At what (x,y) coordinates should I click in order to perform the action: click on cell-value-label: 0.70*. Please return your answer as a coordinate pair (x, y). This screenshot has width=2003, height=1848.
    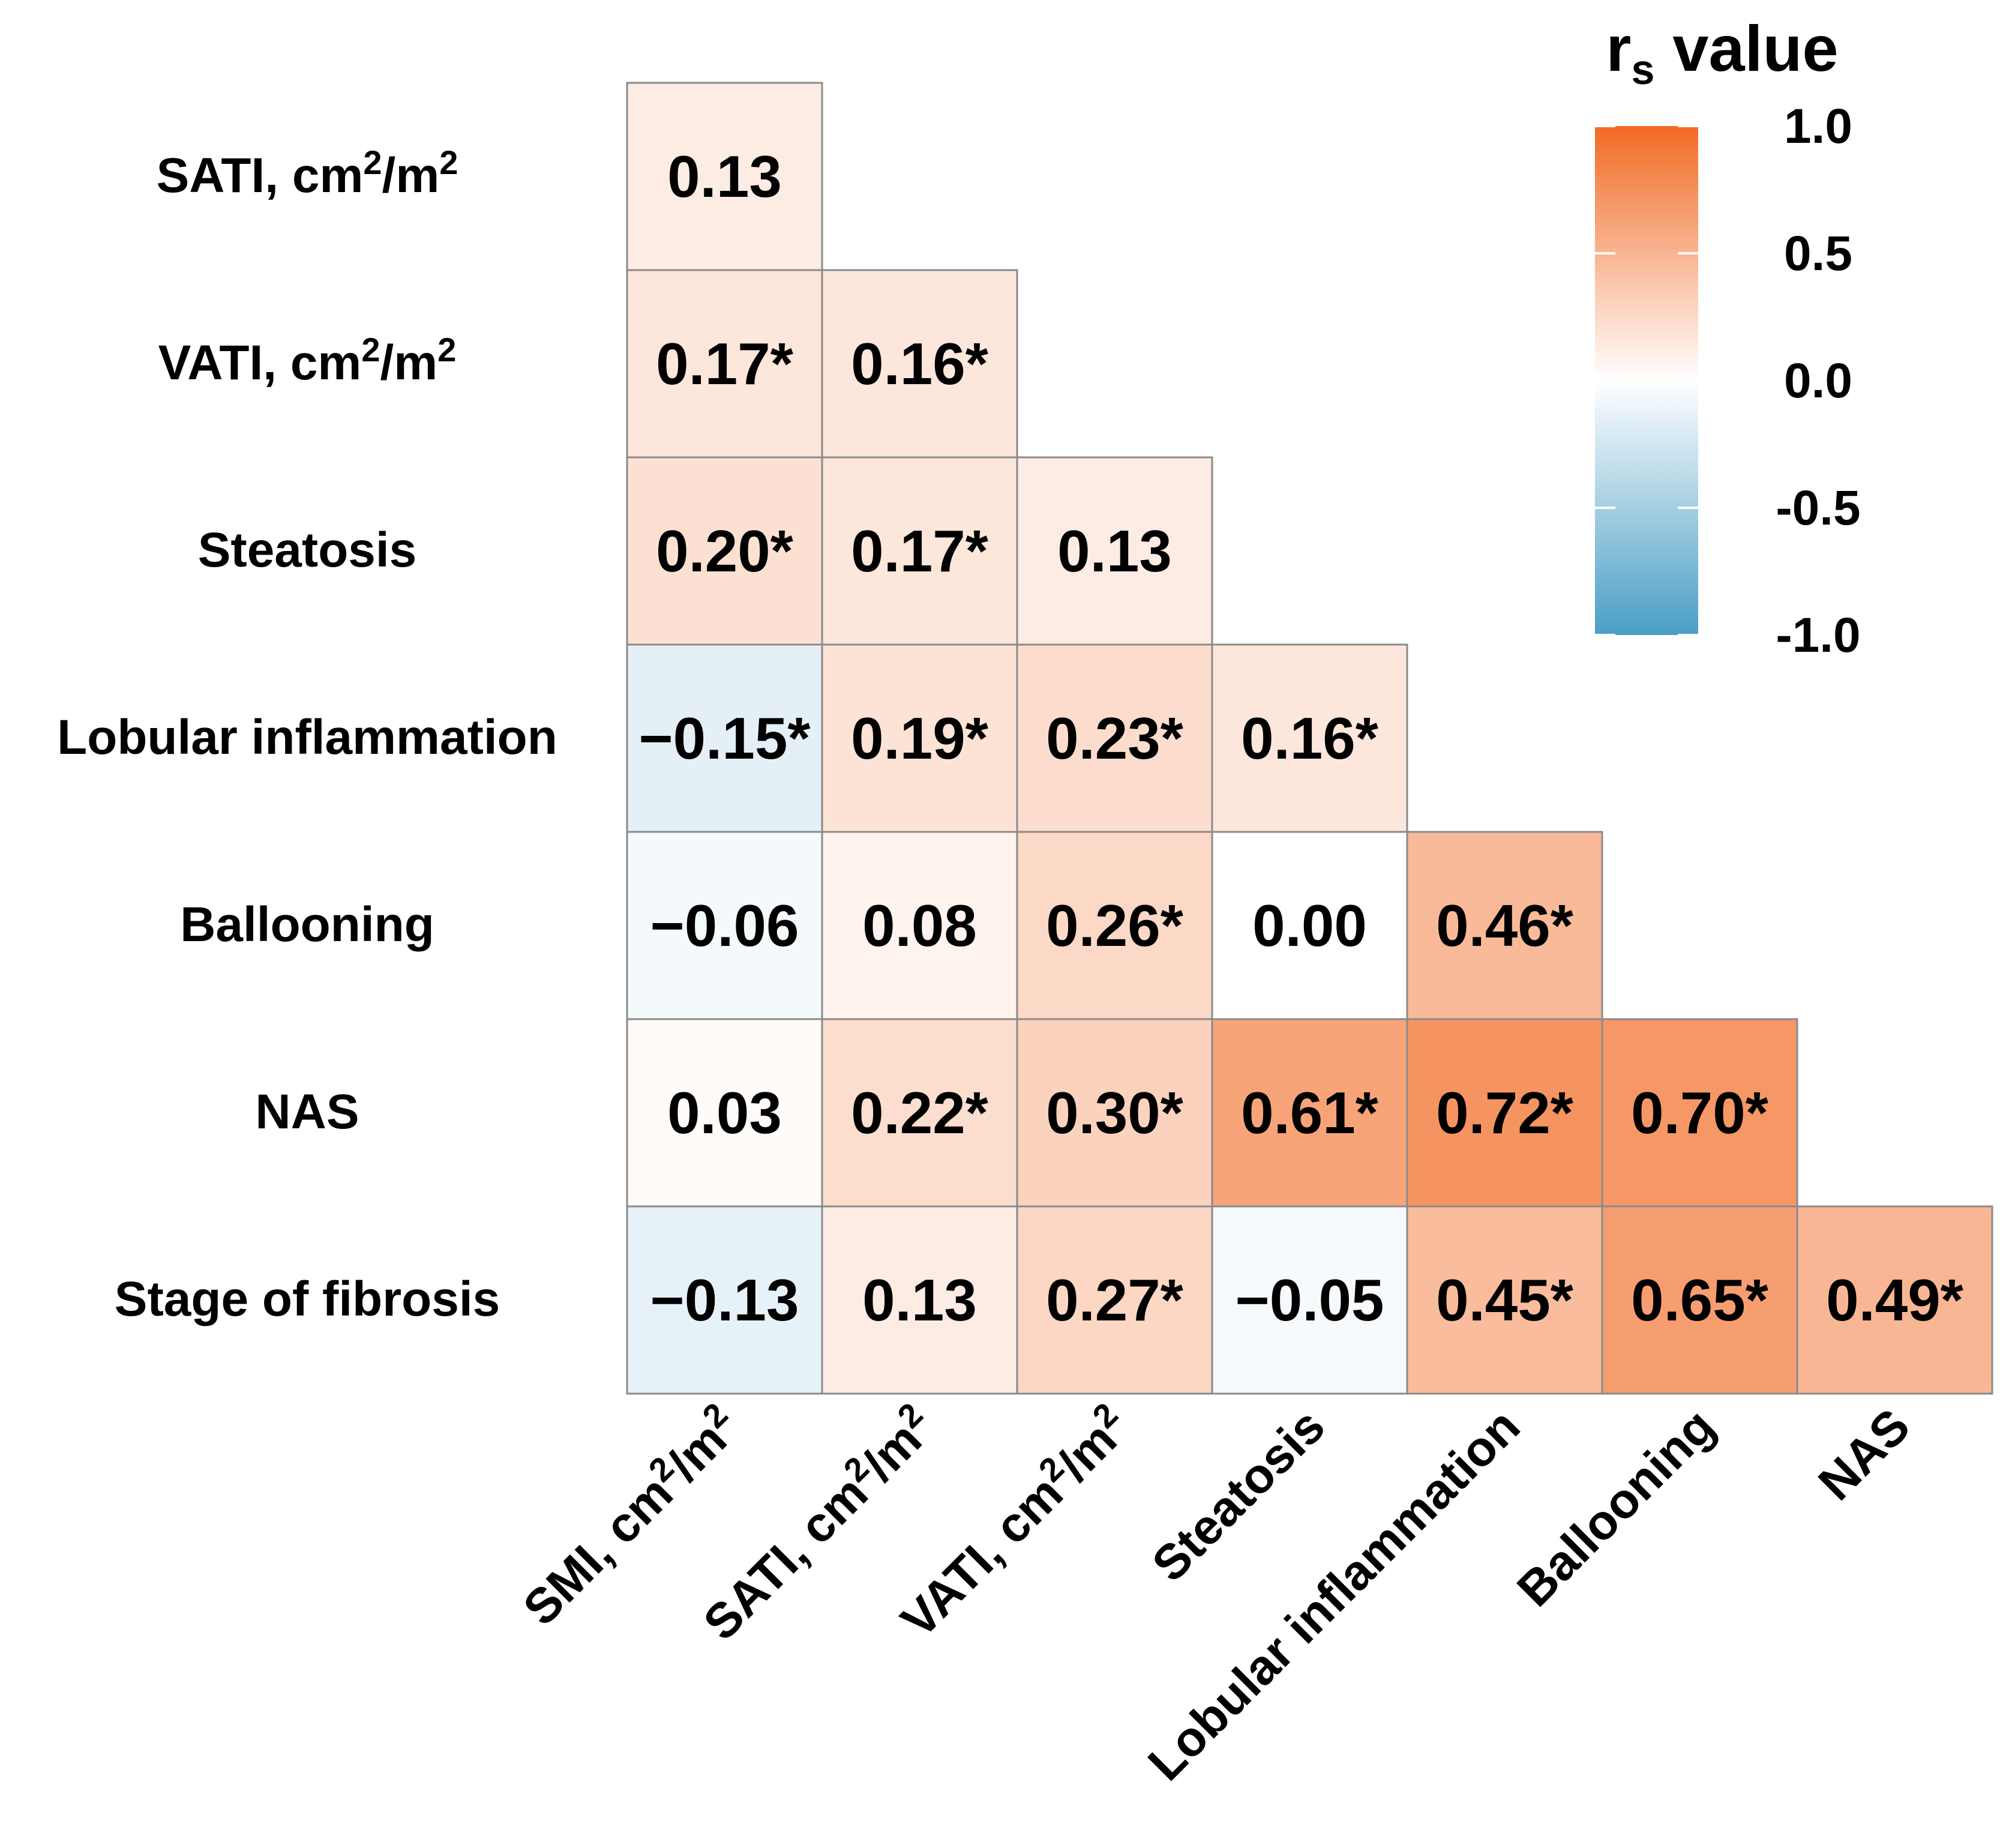
    Looking at the image, I should click on (1700, 1113).